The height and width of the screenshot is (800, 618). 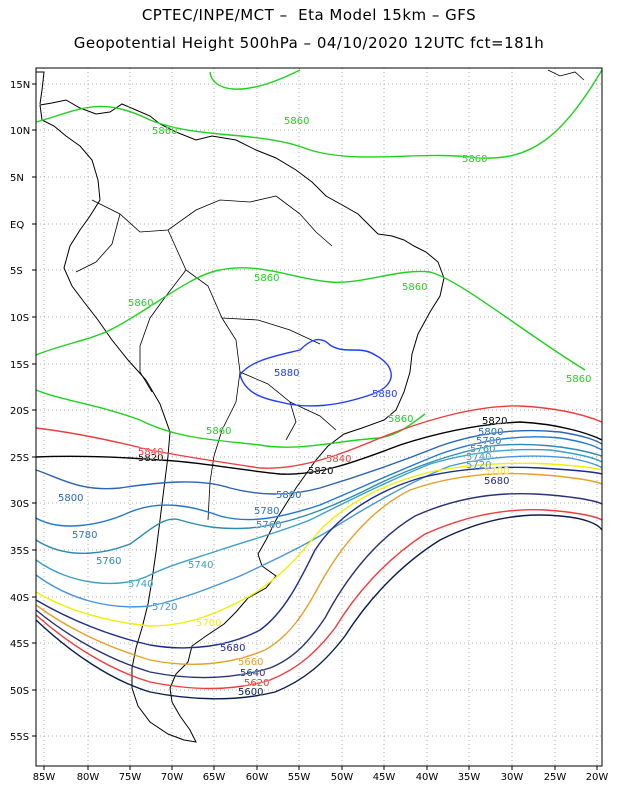 I want to click on lon-tick-label: 60W, so click(x=257, y=777).